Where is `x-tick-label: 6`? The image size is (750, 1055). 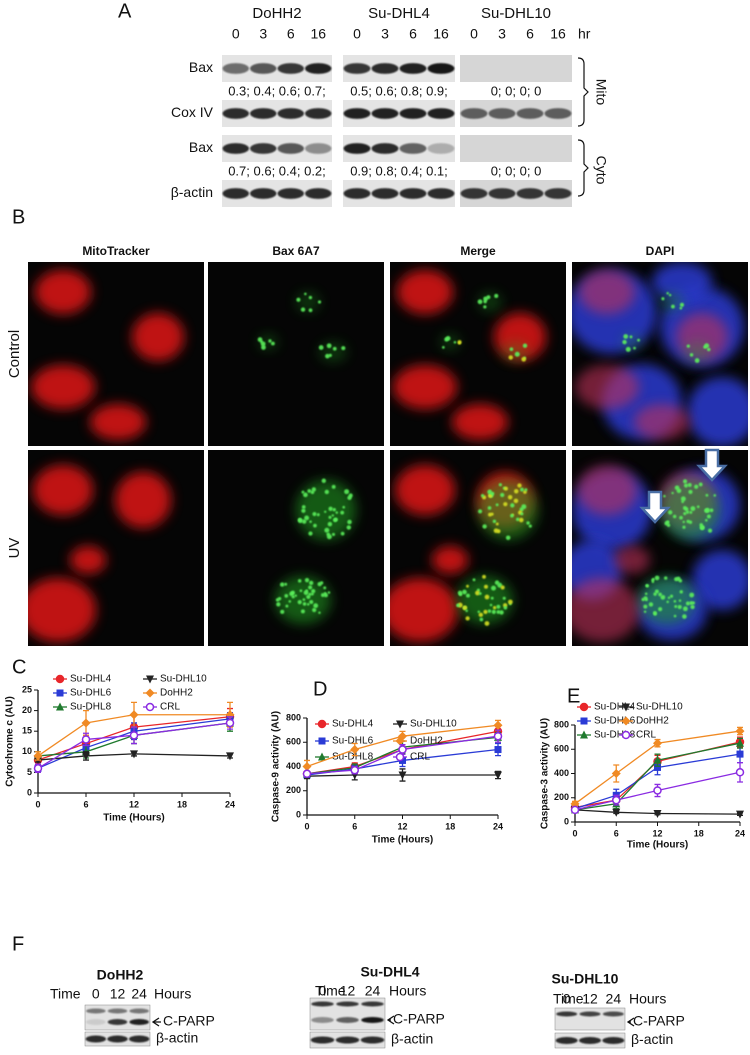
x-tick-label: 6 is located at coordinates (85, 804).